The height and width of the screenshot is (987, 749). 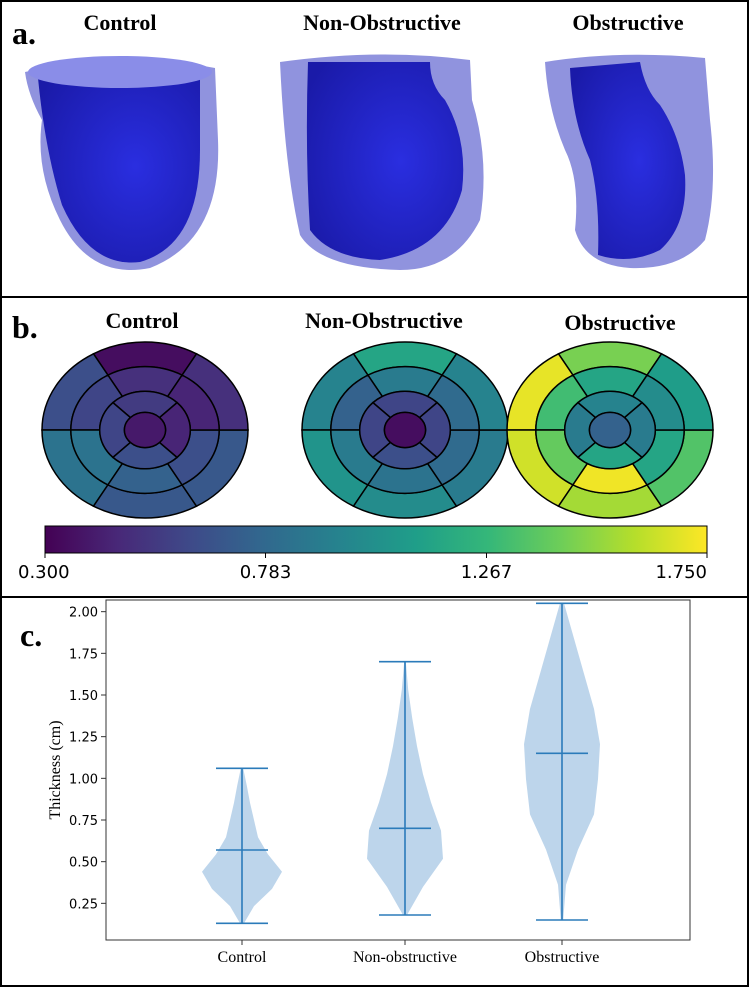 What do you see at coordinates (382, 162) in the screenshot?
I see `heart-non-obstructive` at bounding box center [382, 162].